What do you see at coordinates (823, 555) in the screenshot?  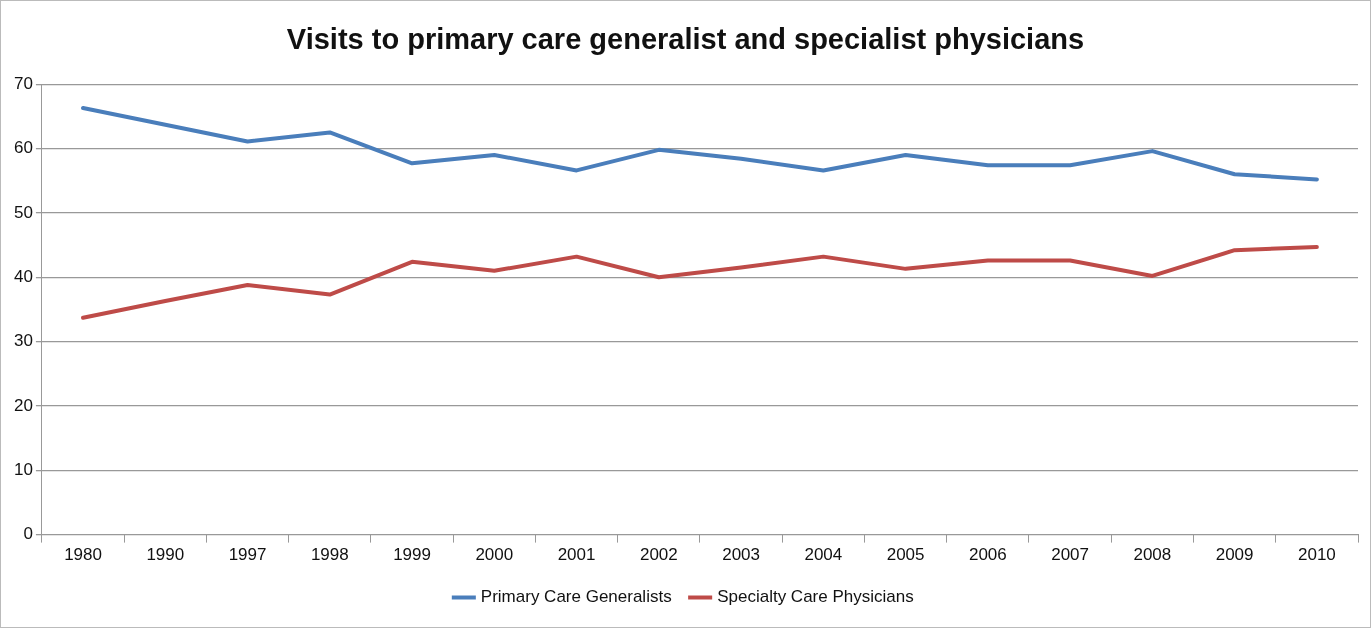 I see `x-tick-label: 2004` at bounding box center [823, 555].